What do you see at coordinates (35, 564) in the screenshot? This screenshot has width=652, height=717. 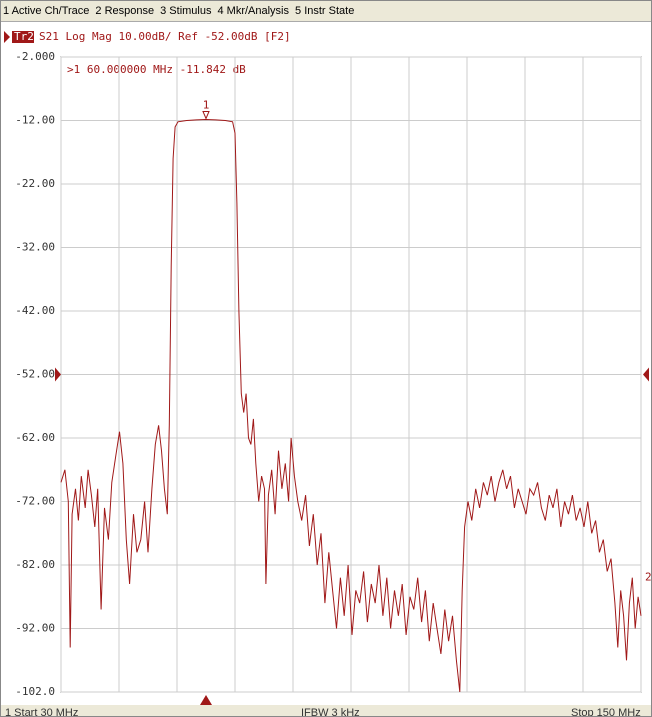 I see `y-tick-label: -82.00` at bounding box center [35, 564].